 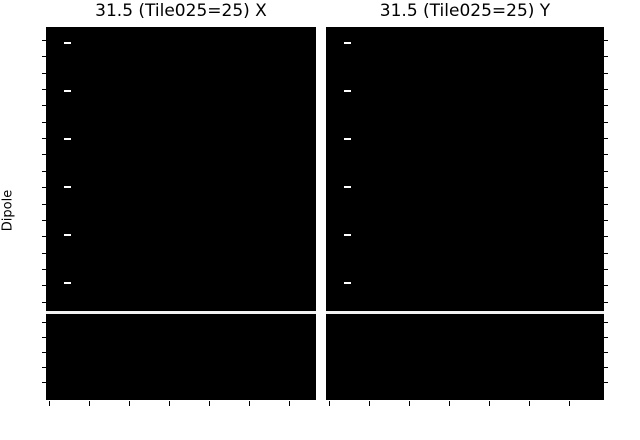 I want to click on subplot-title-y: 31.5 (Tile025=25) Y, so click(x=465, y=11).